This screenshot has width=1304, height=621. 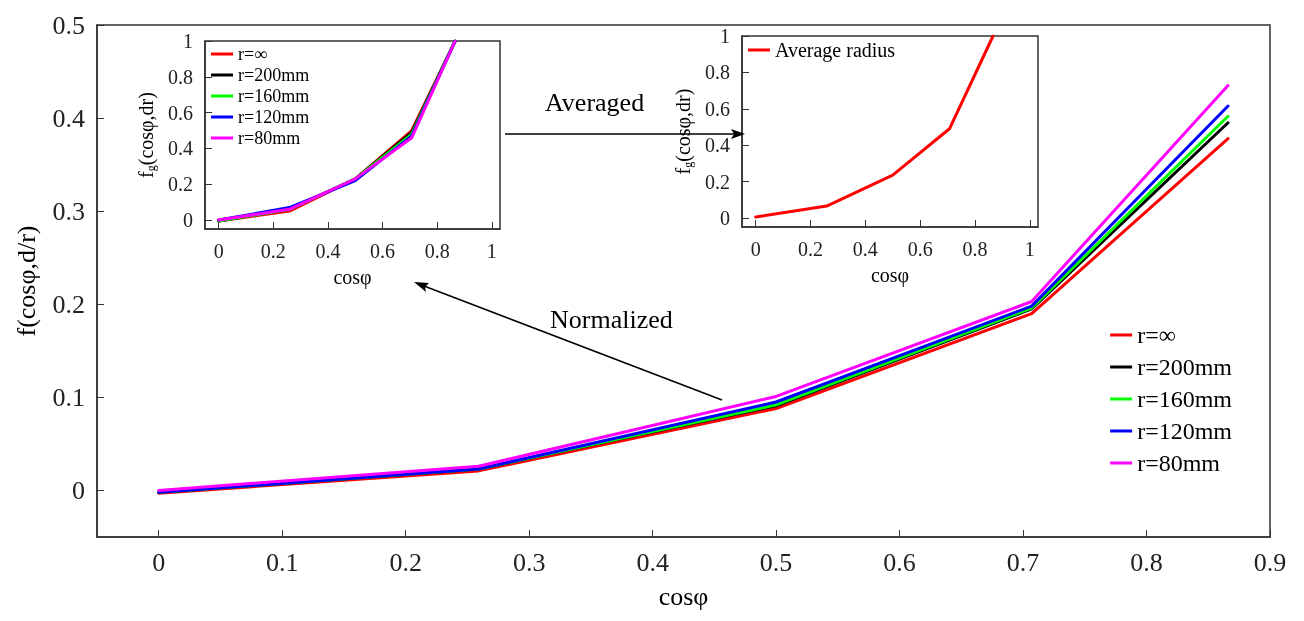 What do you see at coordinates (529, 562) in the screenshot?
I see `x-tick-label: 0.3` at bounding box center [529, 562].